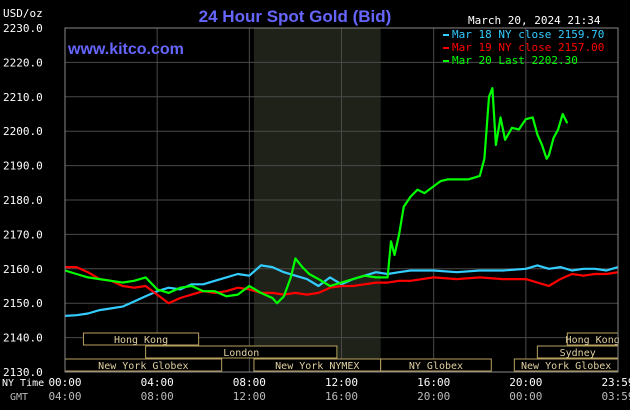  Describe the element at coordinates (525, 396) in the screenshot. I see `x-tick-label-gmt: 00:00` at that location.